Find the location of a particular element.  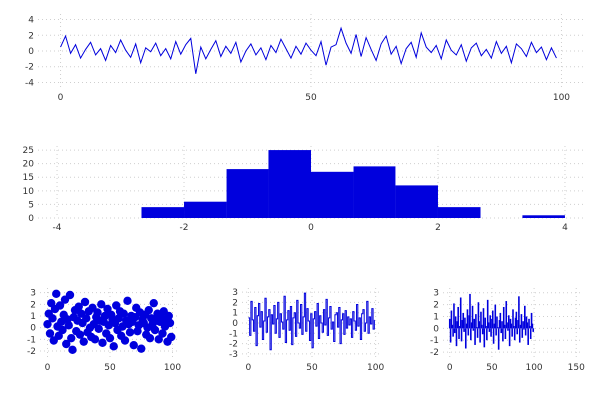

step-series is located at coordinates (311, 321).